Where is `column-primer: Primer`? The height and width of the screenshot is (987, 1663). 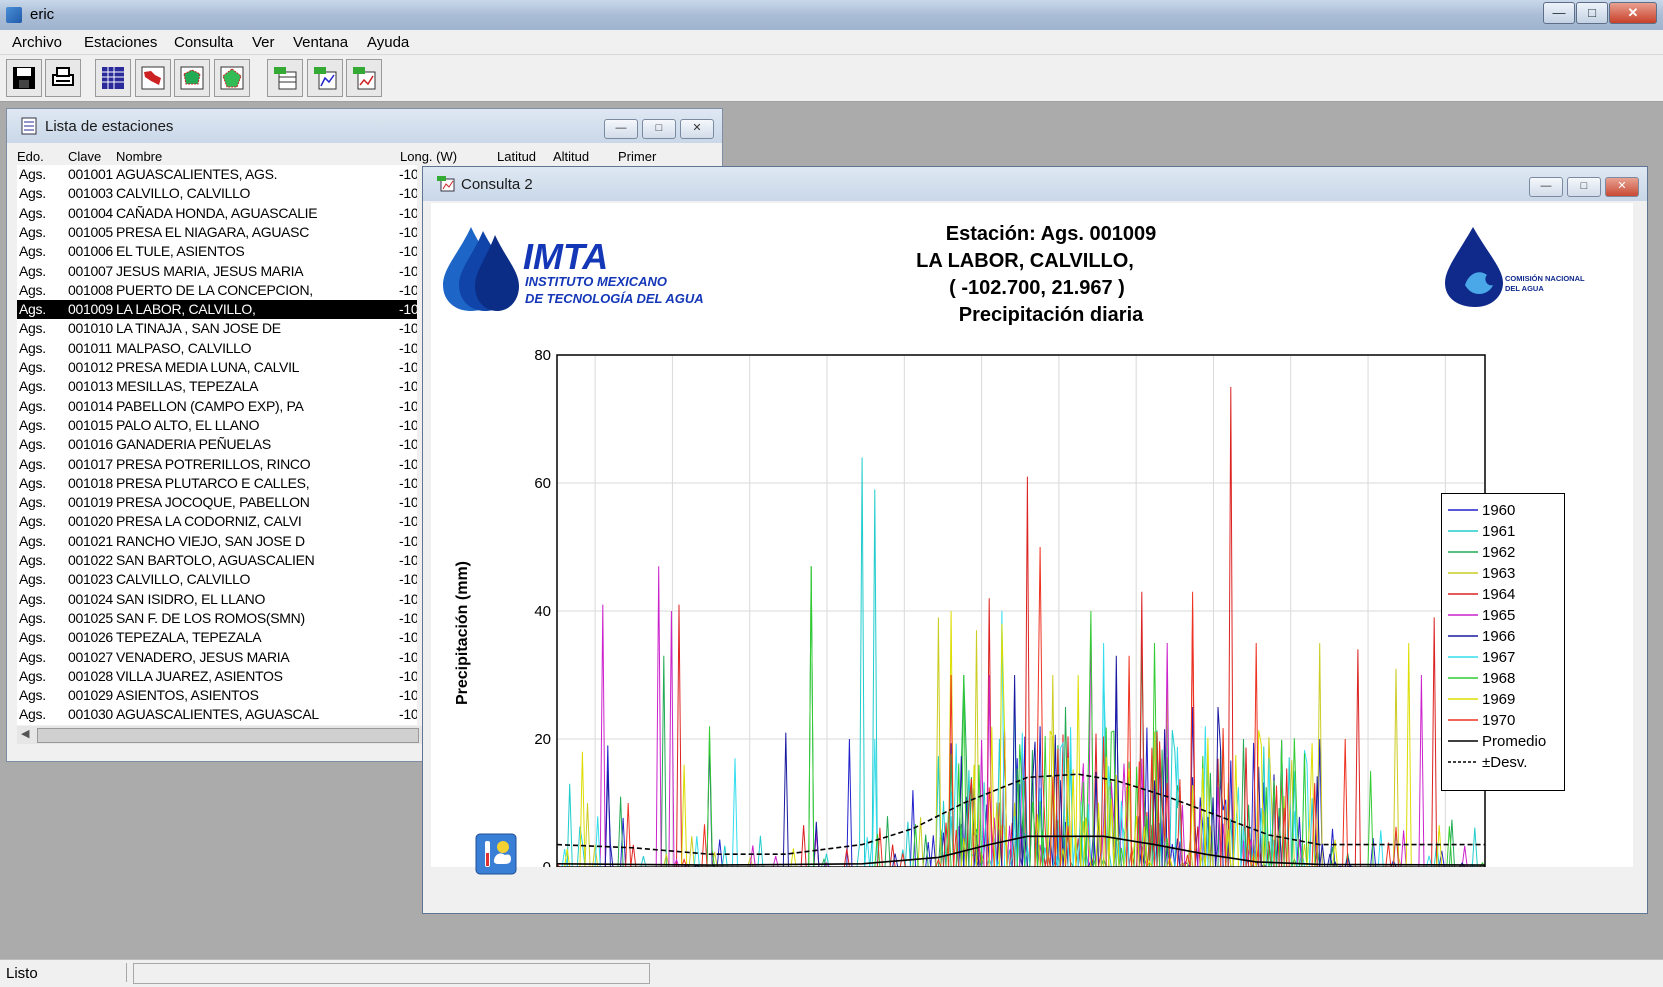 column-primer: Primer is located at coordinates (637, 156).